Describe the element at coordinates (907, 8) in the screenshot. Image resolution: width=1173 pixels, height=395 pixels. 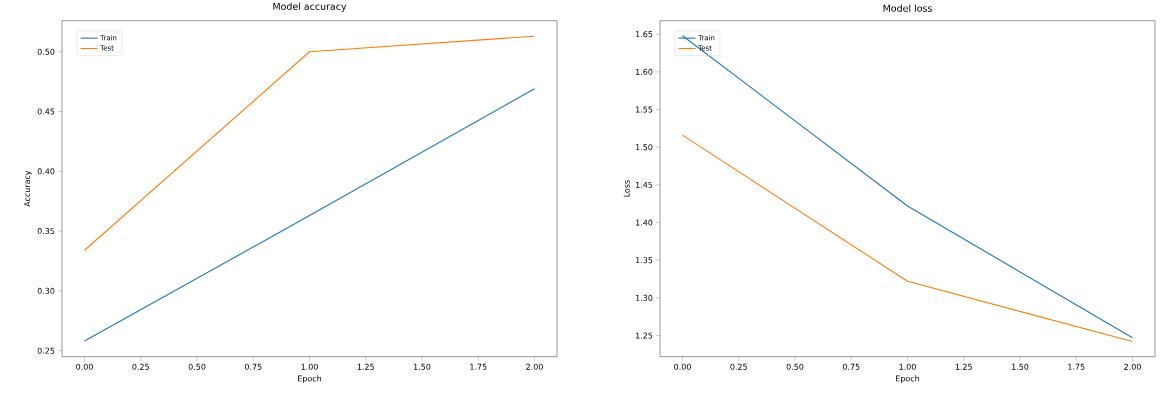
I see `chart-title: Model loss` at that location.